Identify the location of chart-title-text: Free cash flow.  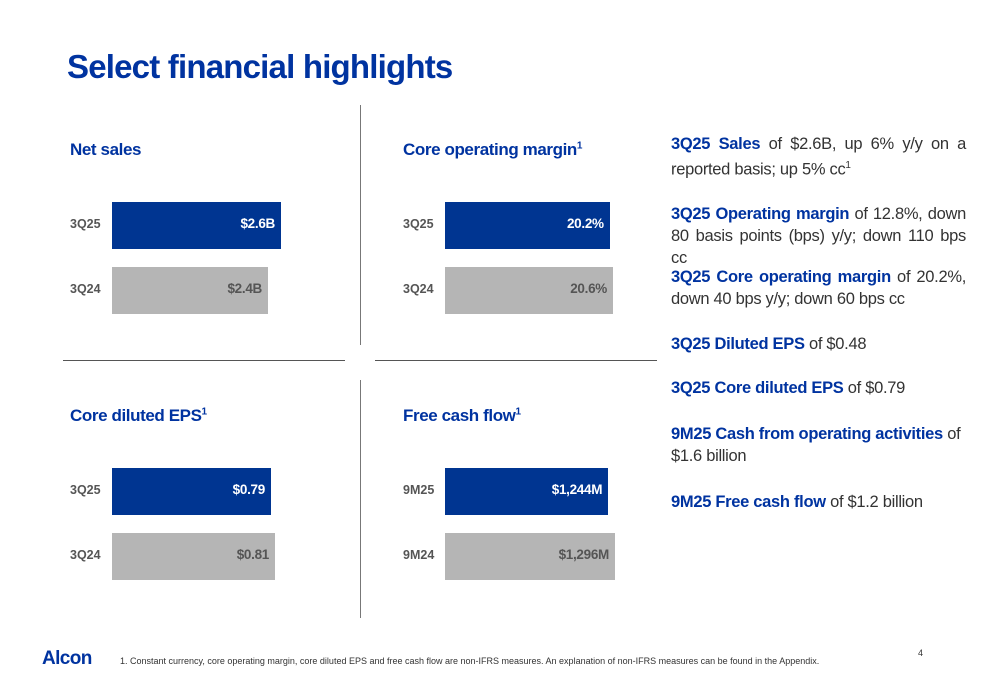
(459, 415).